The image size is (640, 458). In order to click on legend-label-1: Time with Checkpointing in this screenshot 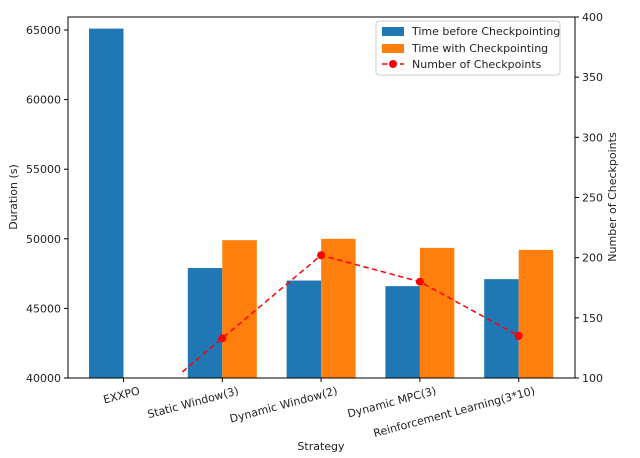, I will do `click(479, 48)`.